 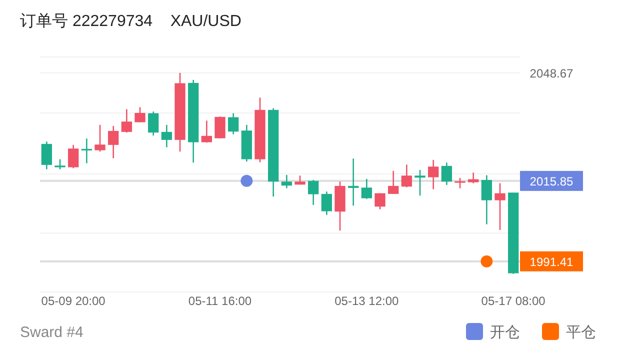 I want to click on x-tick-label: 05-13 12:00, so click(x=367, y=301).